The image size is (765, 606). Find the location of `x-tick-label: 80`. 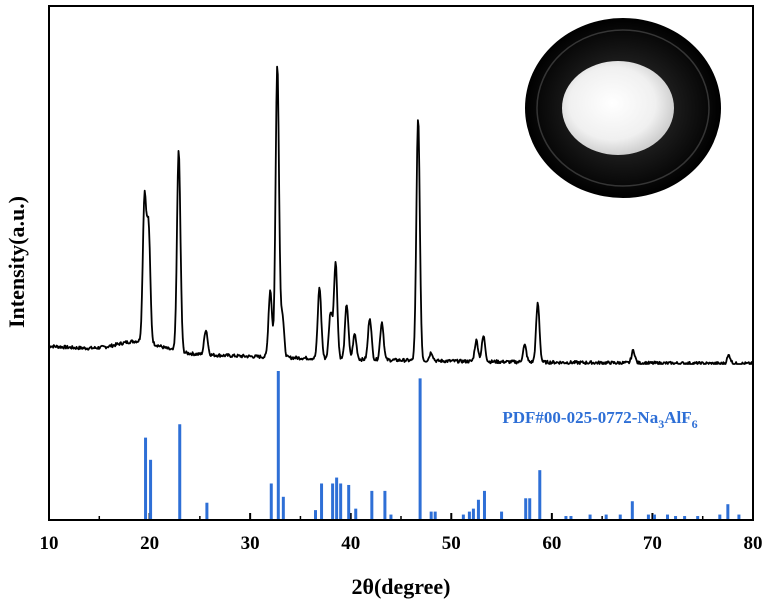

x-tick-label: 80 is located at coordinates (753, 543).